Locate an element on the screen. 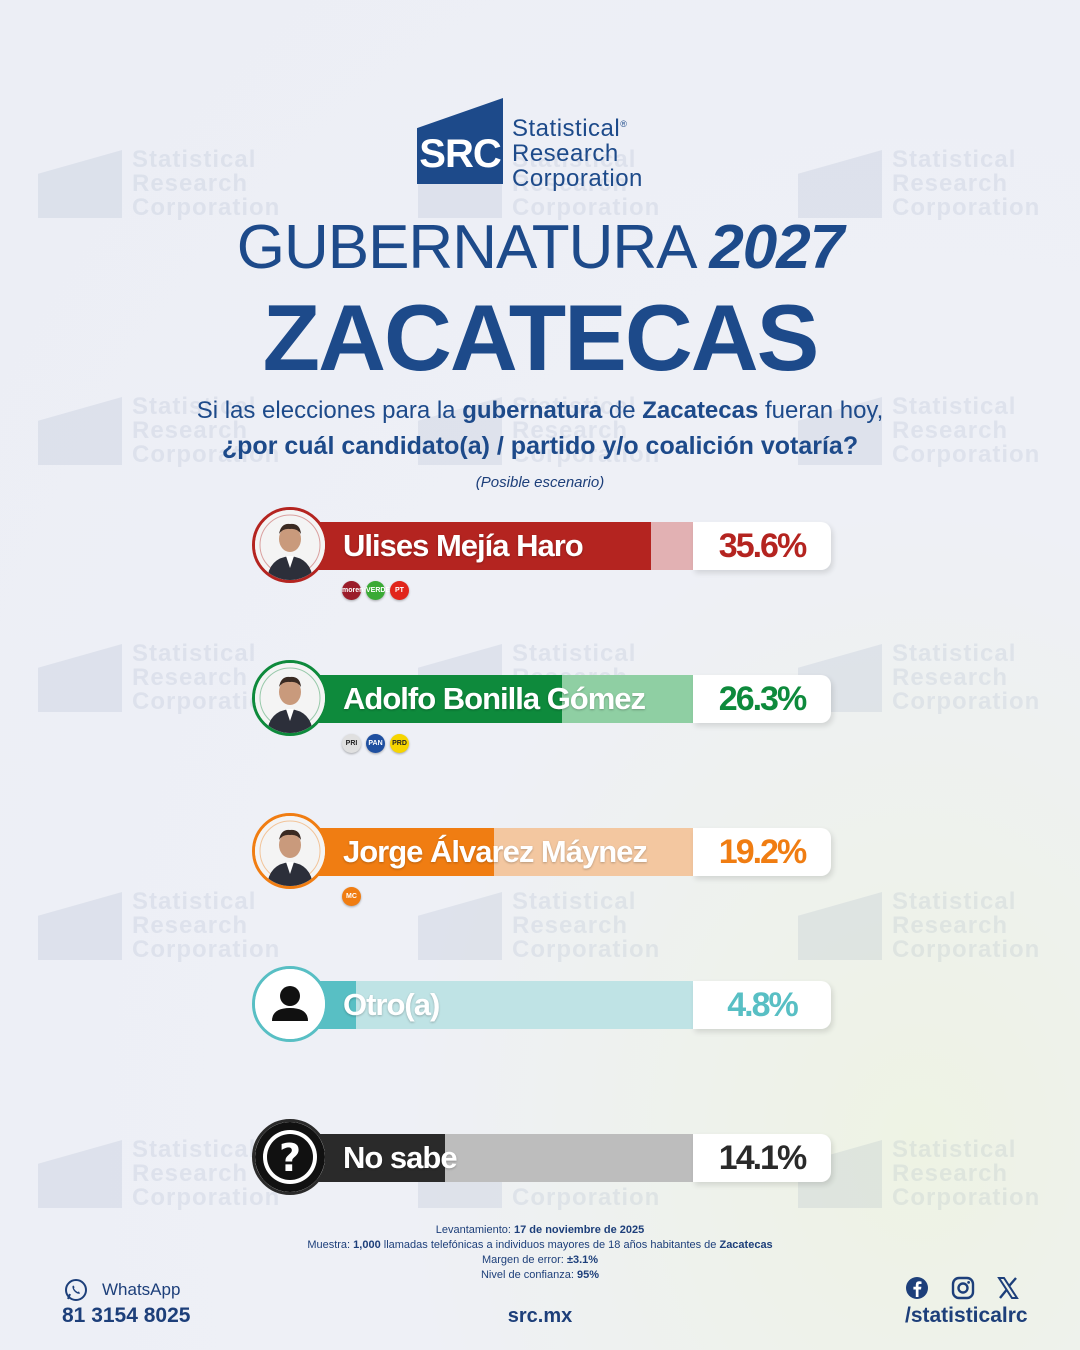 The width and height of the screenshot is (1080, 1350). party-logo-pan: PAN is located at coordinates (375, 743).